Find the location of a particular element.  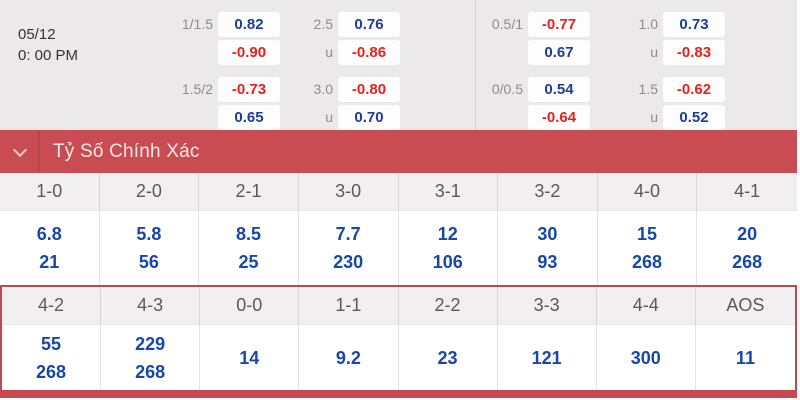

score-header: 2-1 is located at coordinates (249, 191).